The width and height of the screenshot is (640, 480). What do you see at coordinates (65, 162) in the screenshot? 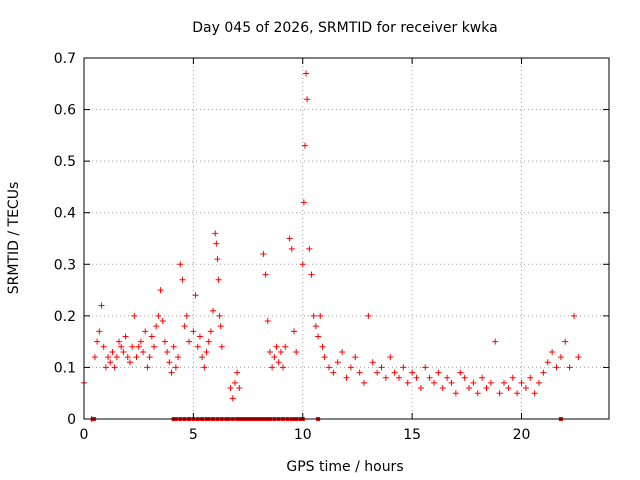
I see `y-tick-label: 0.5` at bounding box center [65, 162].